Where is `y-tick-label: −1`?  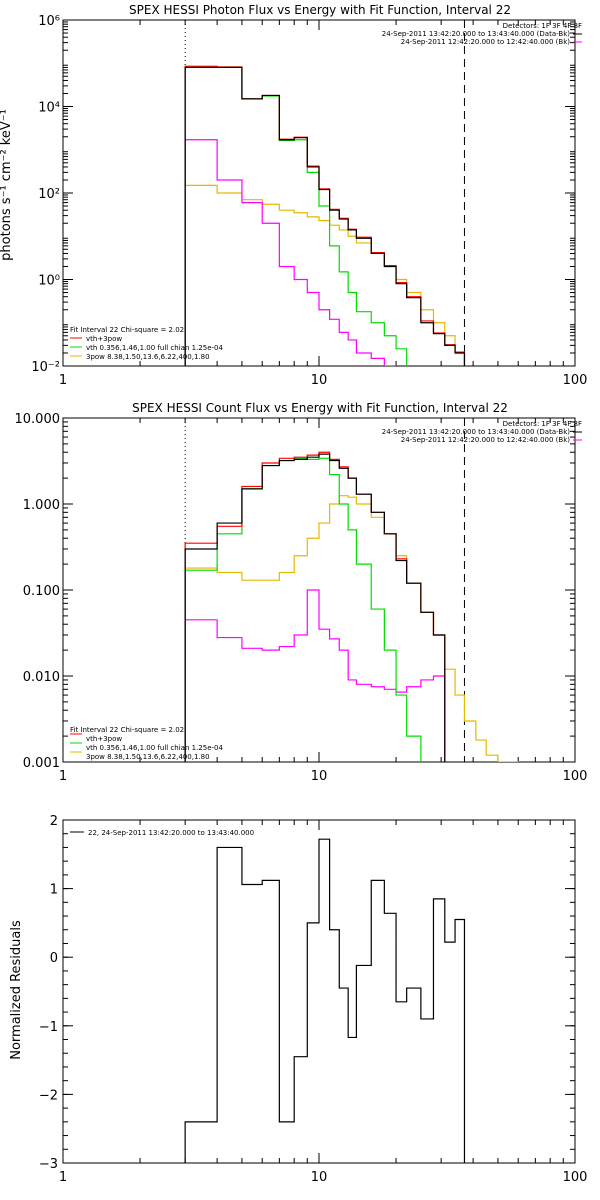 y-tick-label: −1 is located at coordinates (48, 1027).